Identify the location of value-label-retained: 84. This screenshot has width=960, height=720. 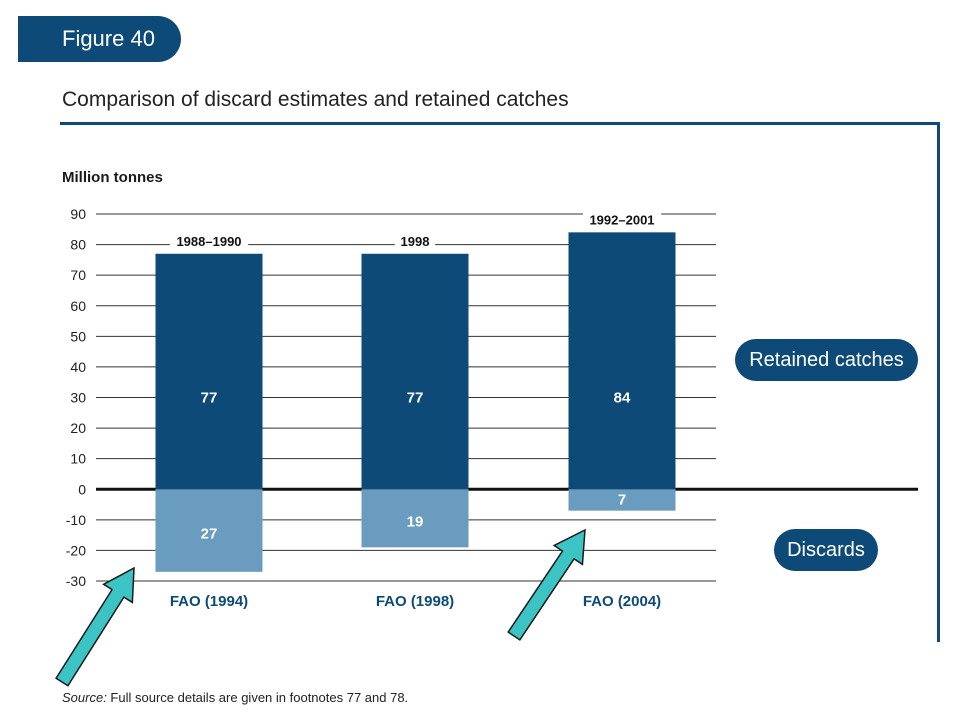
(622, 398).